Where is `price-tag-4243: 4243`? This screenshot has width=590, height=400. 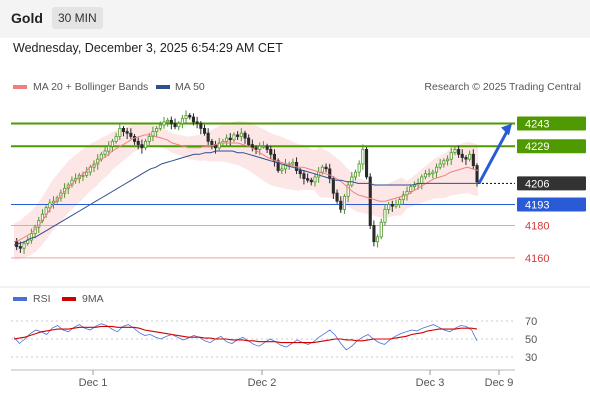 price-tag-4243: 4243 is located at coordinates (551, 123).